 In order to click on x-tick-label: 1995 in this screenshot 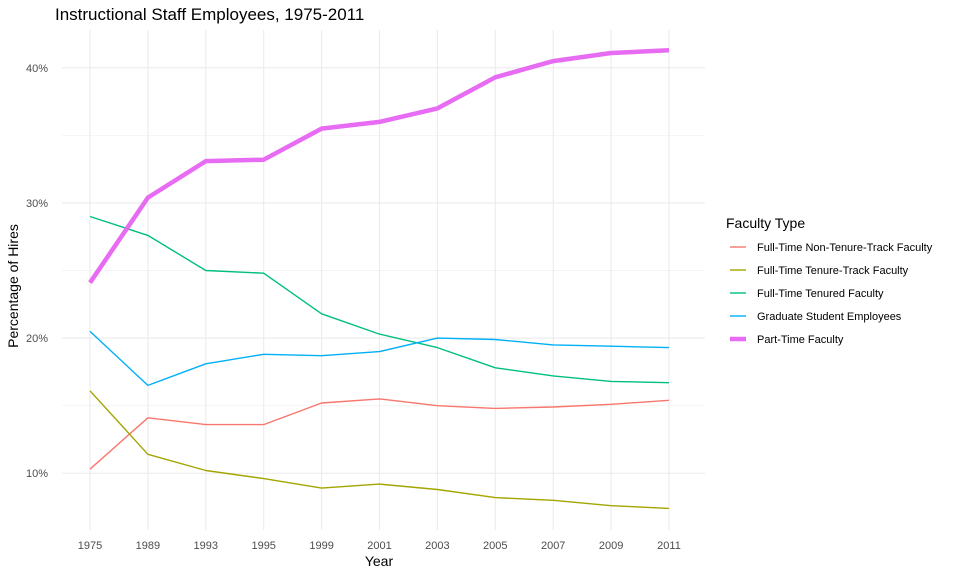, I will do `click(263, 546)`.